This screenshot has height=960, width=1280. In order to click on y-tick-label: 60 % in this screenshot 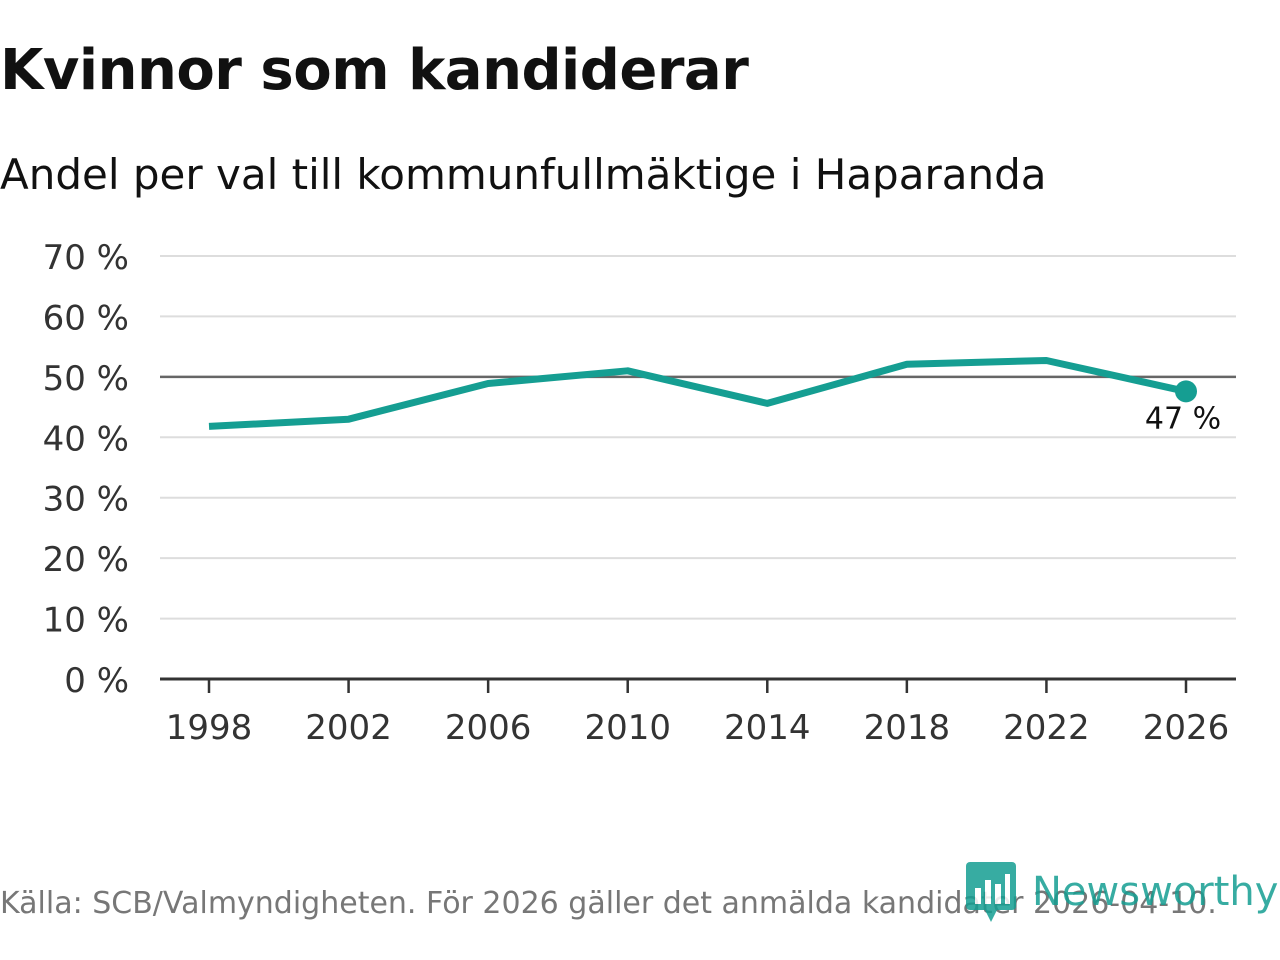, I will do `click(86, 318)`.